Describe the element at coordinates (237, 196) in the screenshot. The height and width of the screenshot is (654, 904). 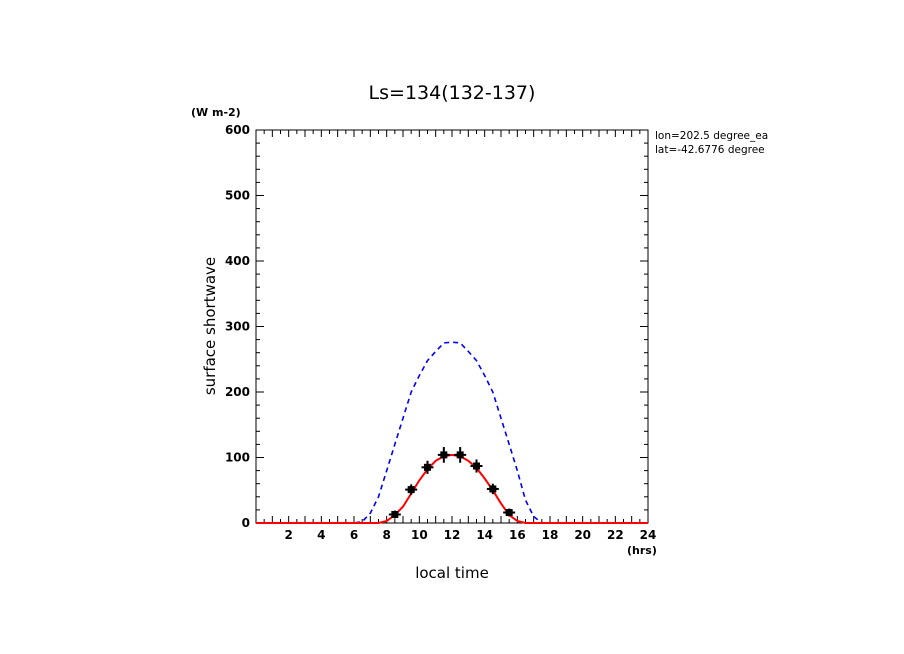
I see `y-tick-label: 500` at that location.